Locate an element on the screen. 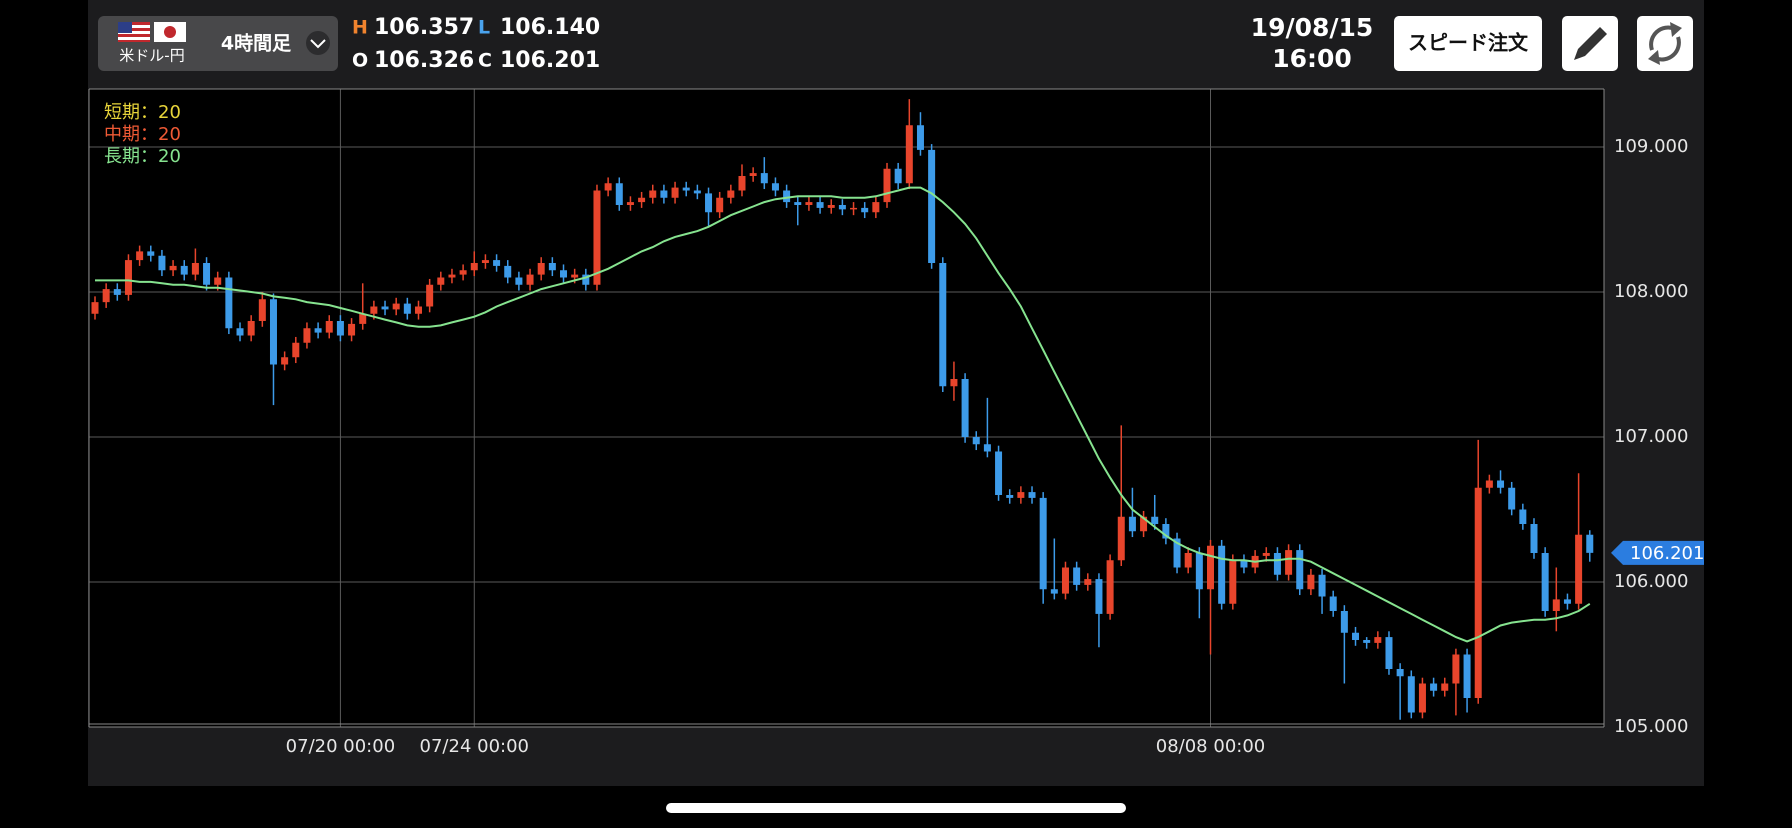 This screenshot has width=1792, height=828. chevron is located at coordinates (318, 44).